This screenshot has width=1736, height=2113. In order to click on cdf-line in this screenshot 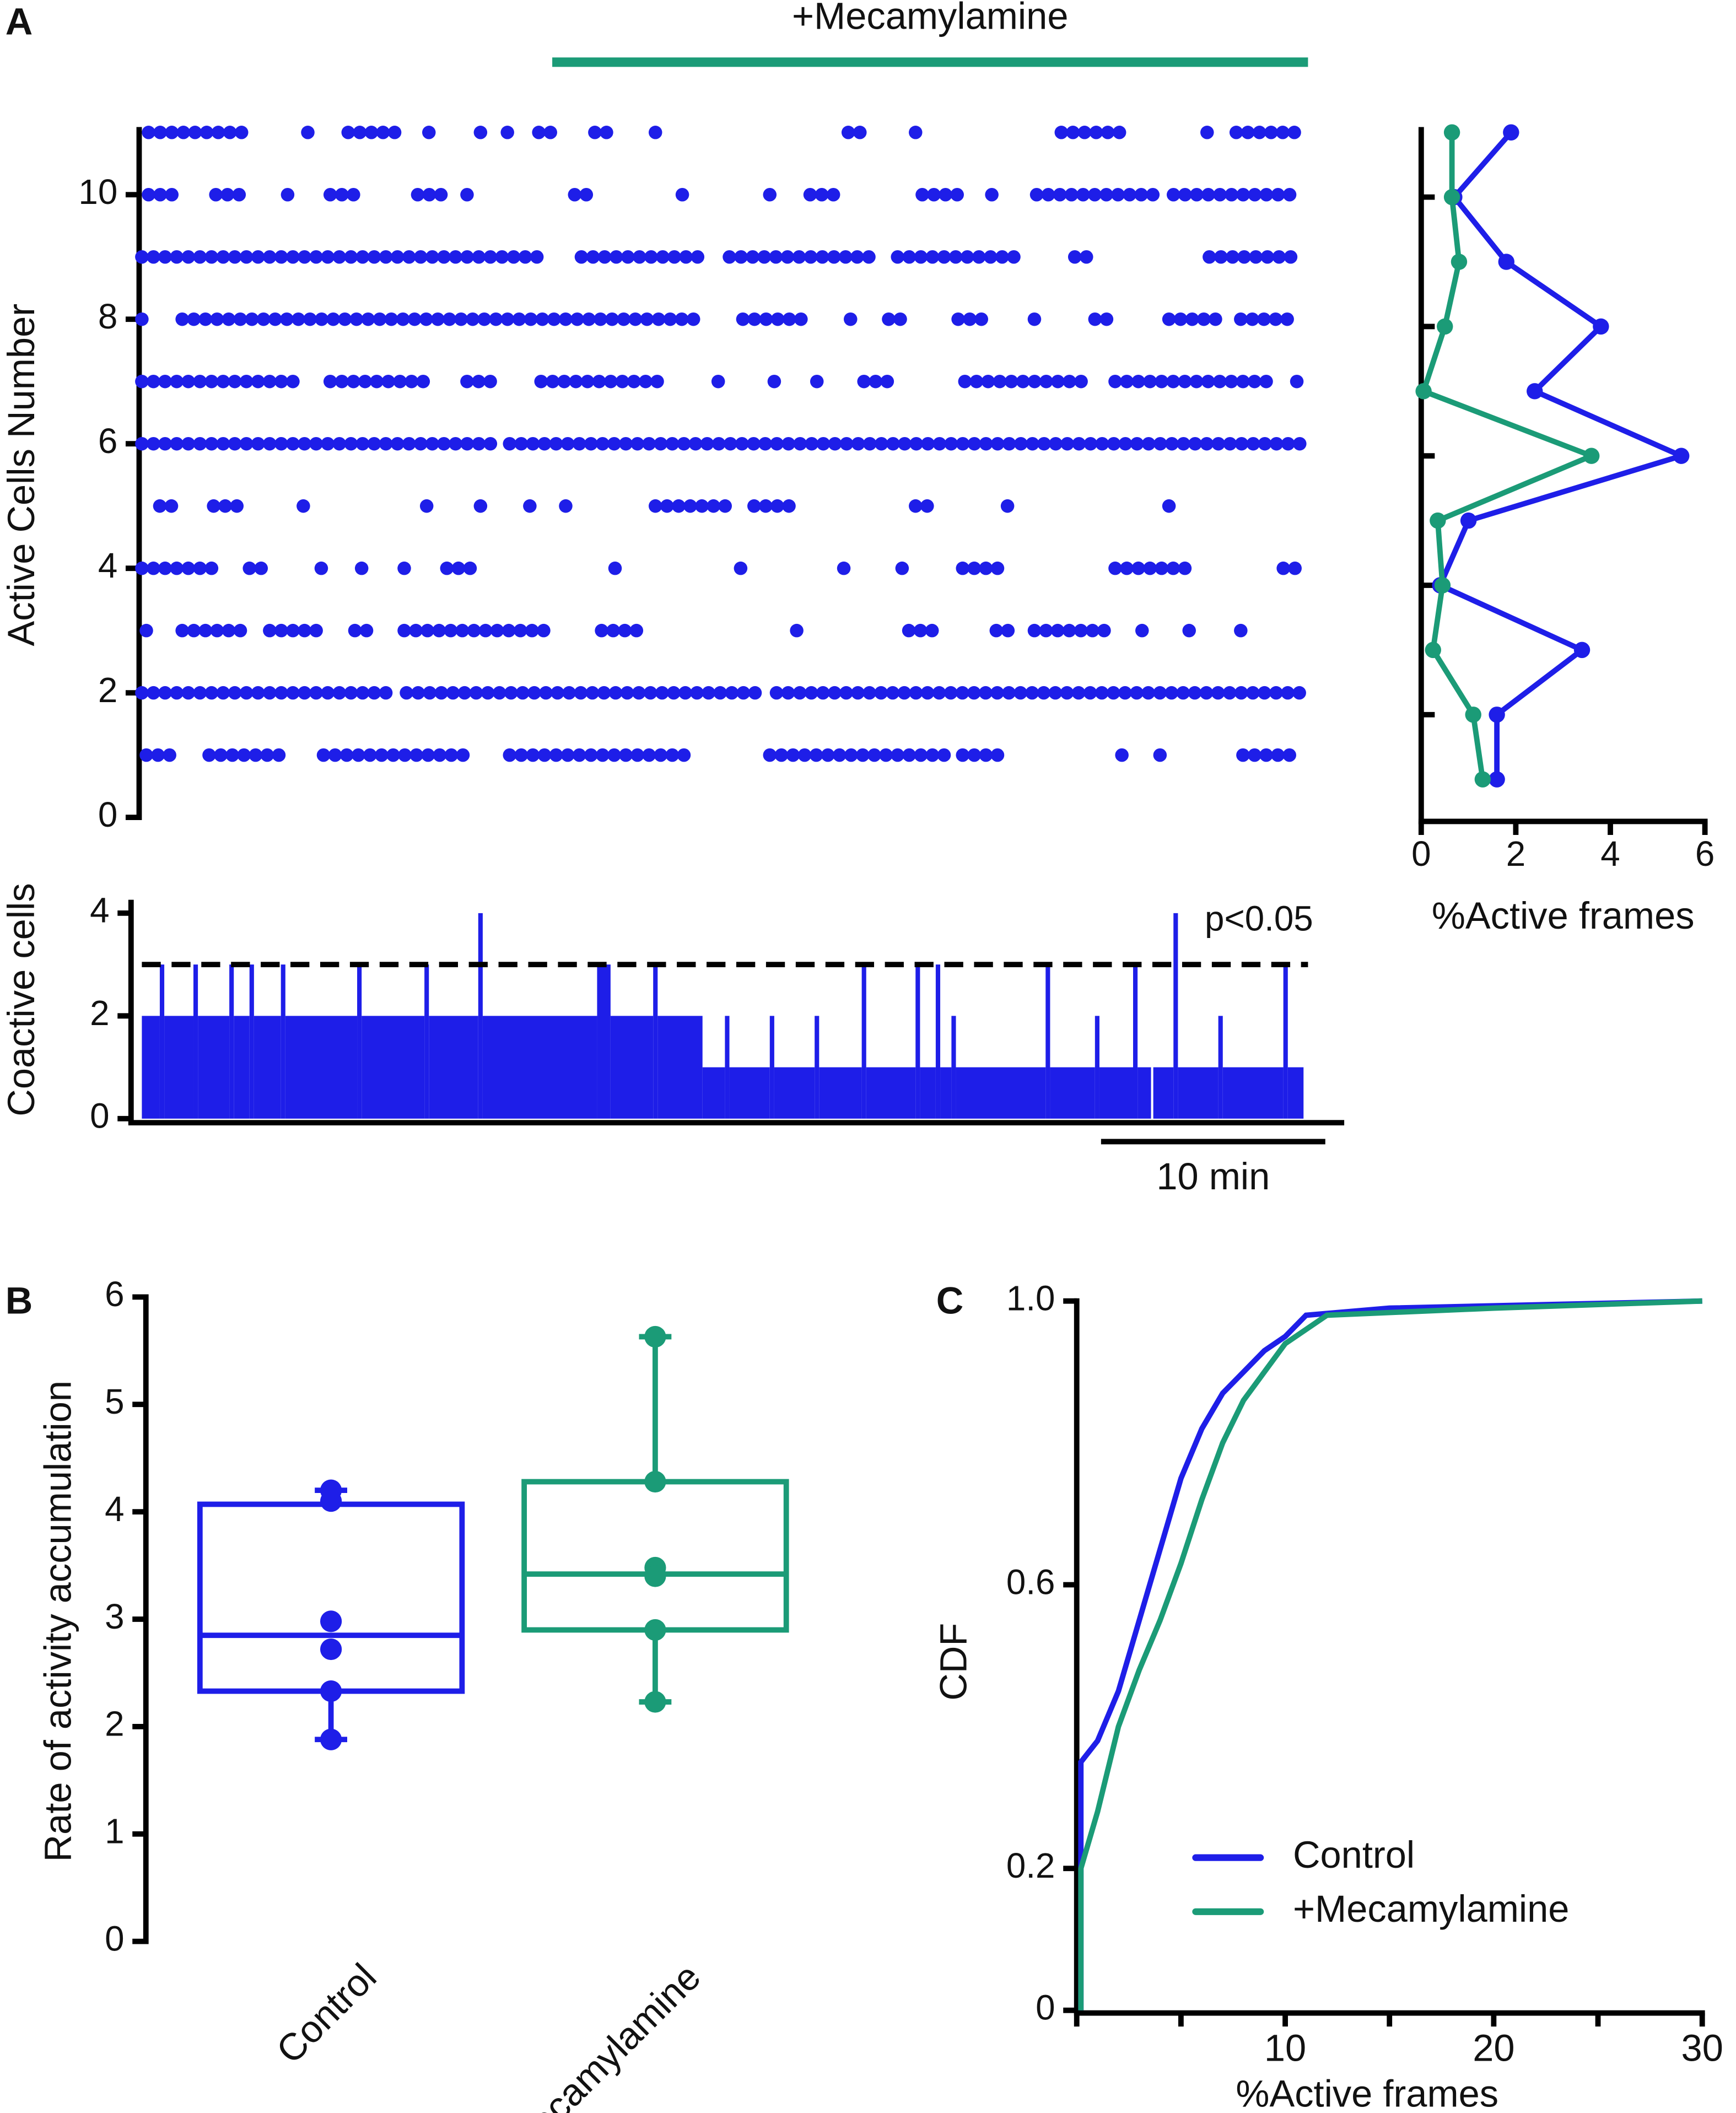, I will do `click(1390, 1654)`.